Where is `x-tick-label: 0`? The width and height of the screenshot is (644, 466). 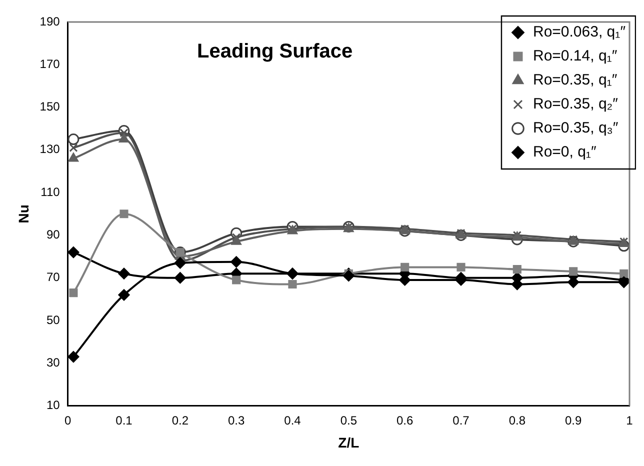
x-tick-label: 0 is located at coordinates (68, 420).